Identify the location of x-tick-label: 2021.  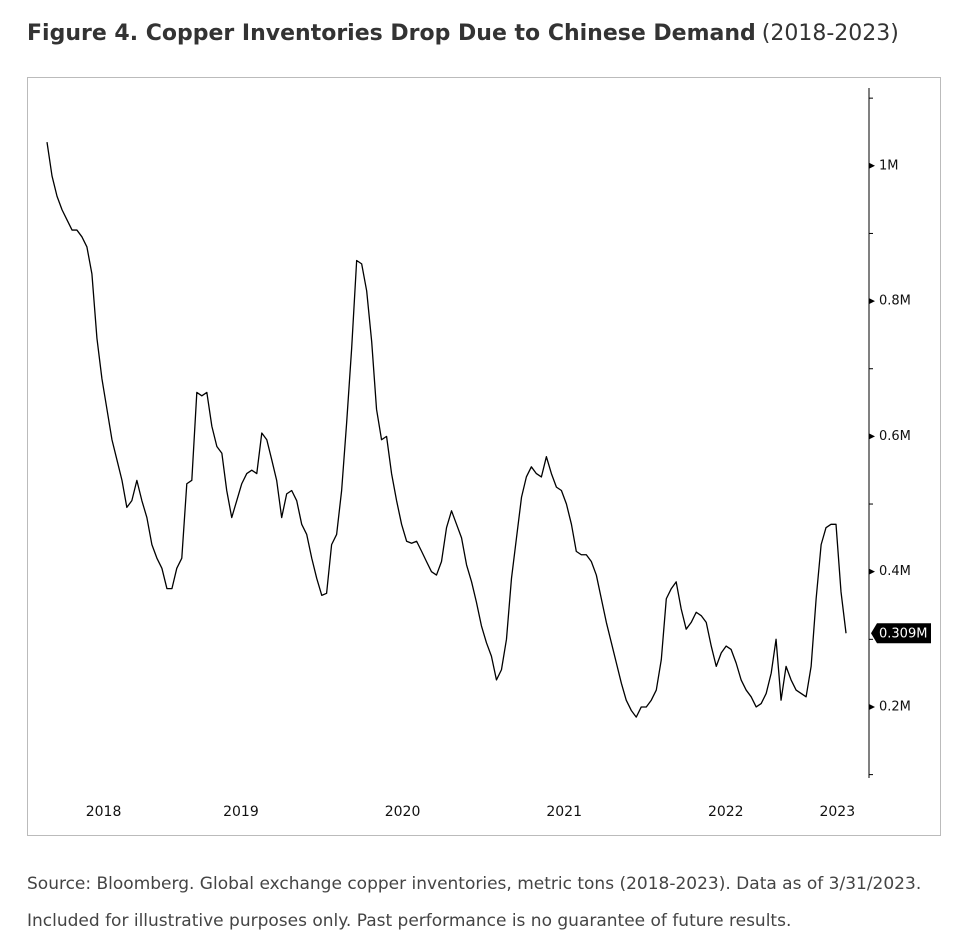
(564, 812).